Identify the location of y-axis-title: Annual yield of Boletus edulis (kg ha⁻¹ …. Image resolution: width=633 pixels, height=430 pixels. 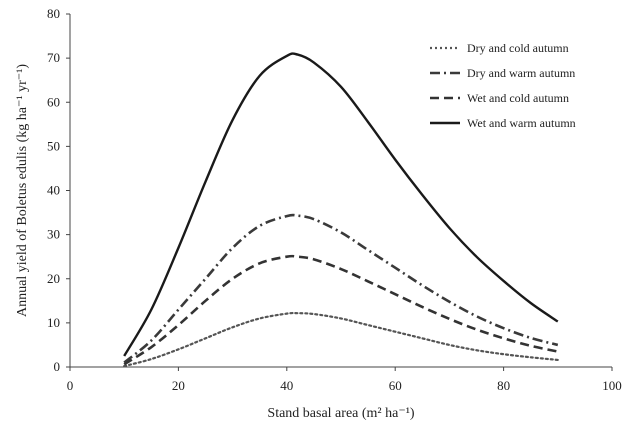
(22, 190).